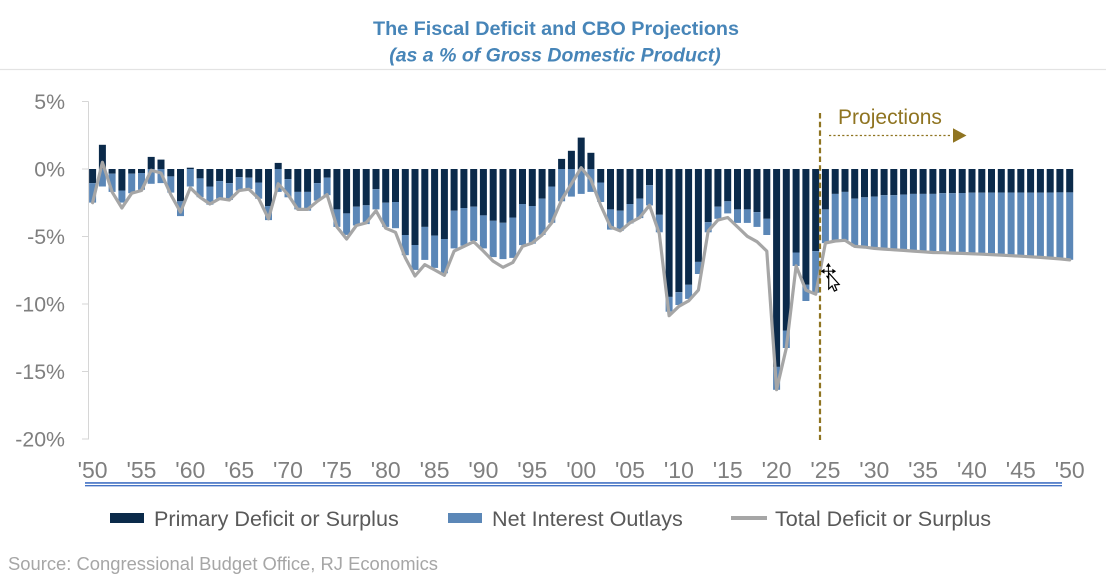  Describe the element at coordinates (435, 470) in the screenshot. I see `svg-text: '85` at that location.